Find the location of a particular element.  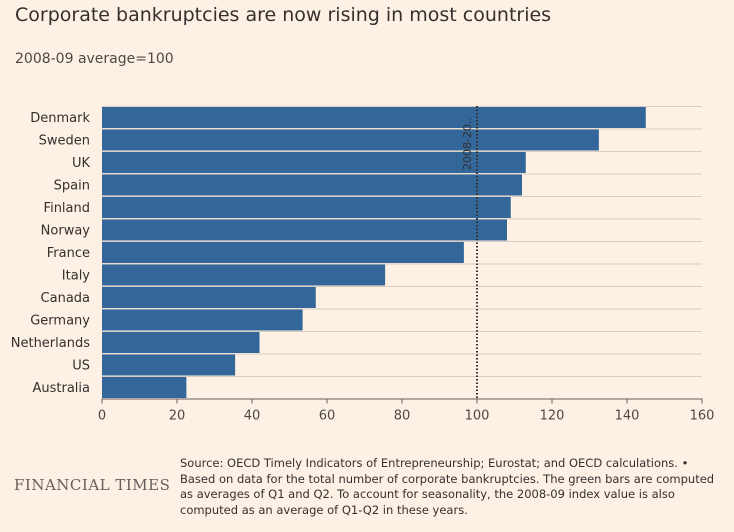

category-label: Finland is located at coordinates (67, 208).